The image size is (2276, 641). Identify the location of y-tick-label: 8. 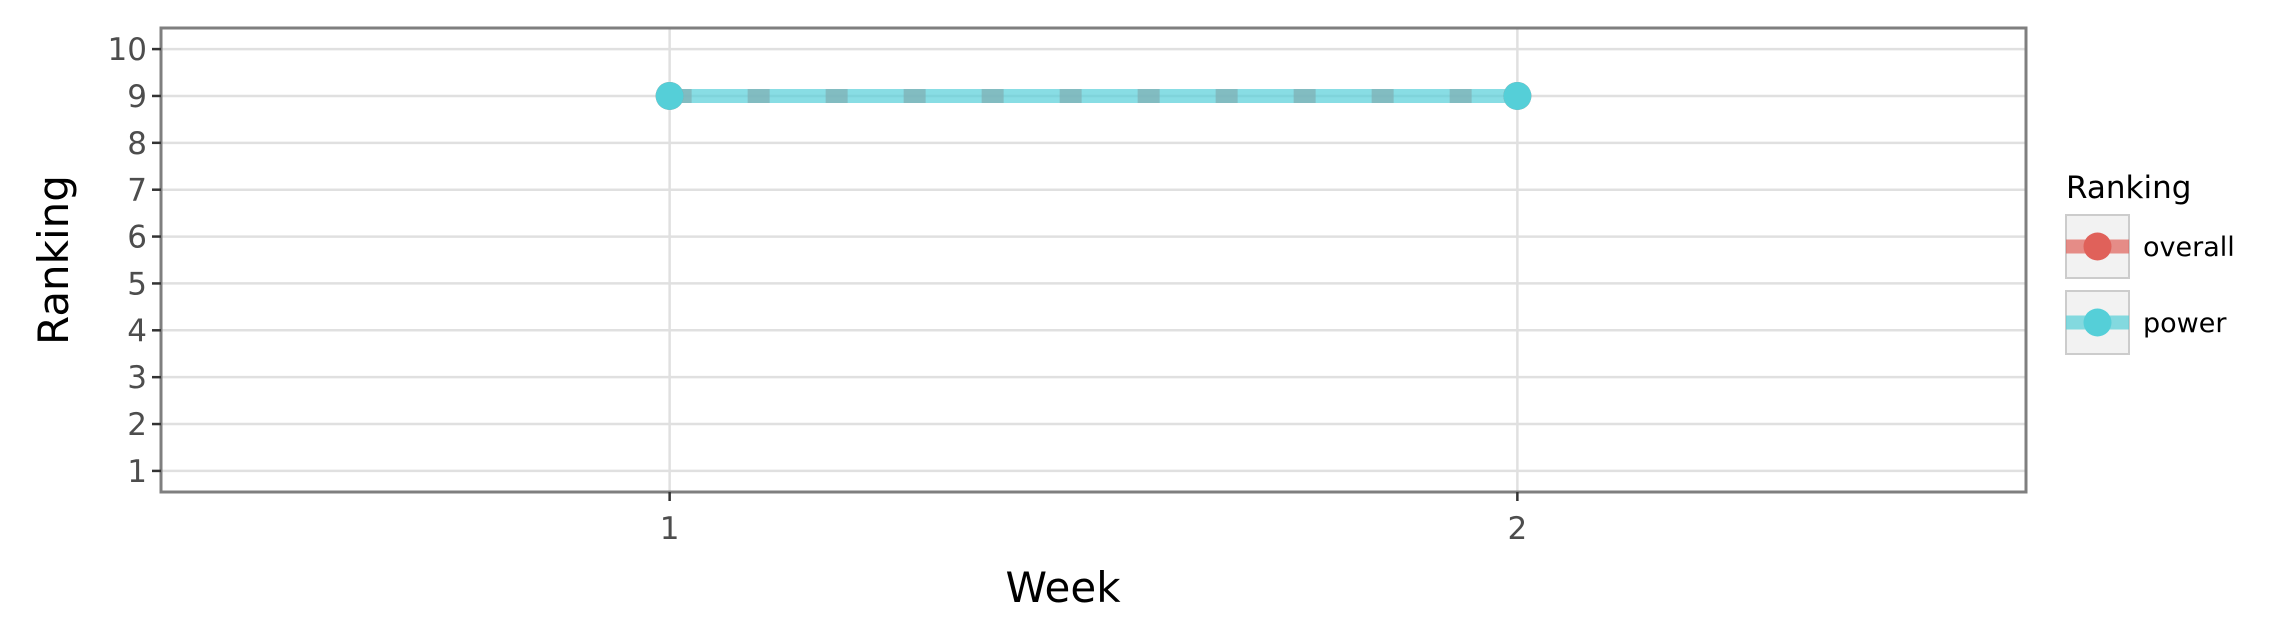
(137, 144).